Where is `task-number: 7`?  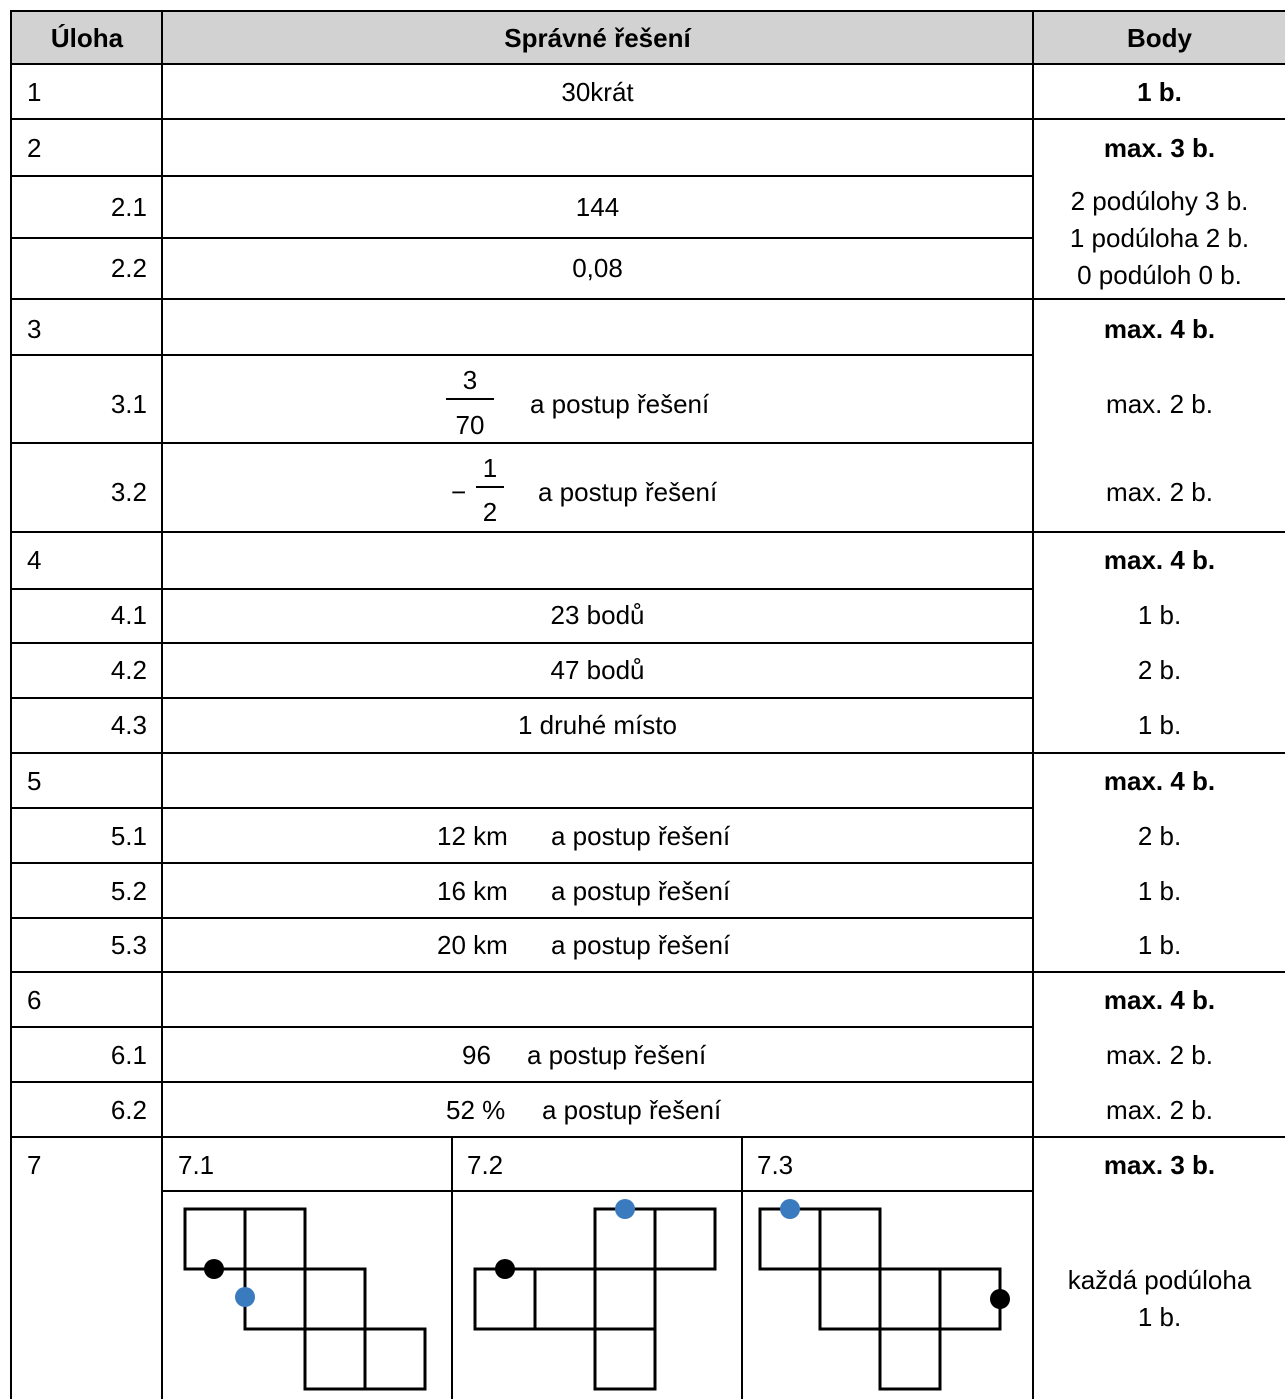 task-number: 7 is located at coordinates (34, 1165).